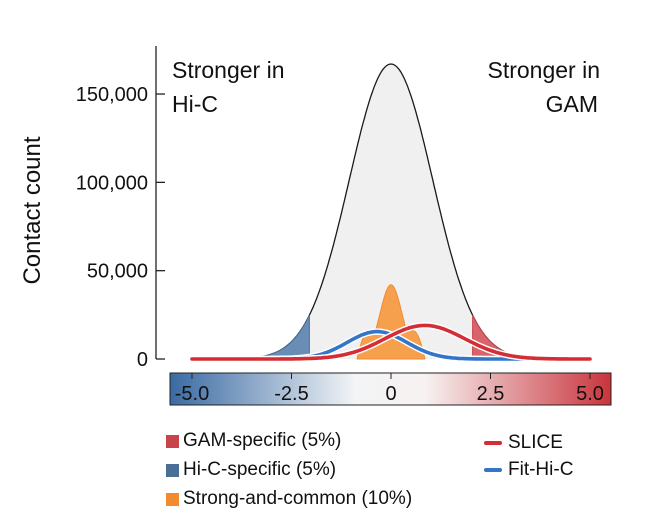 Image resolution: width=656 pixels, height=515 pixels. I want to click on legend-label-fithic: Fit-Hi-C, so click(541, 469).